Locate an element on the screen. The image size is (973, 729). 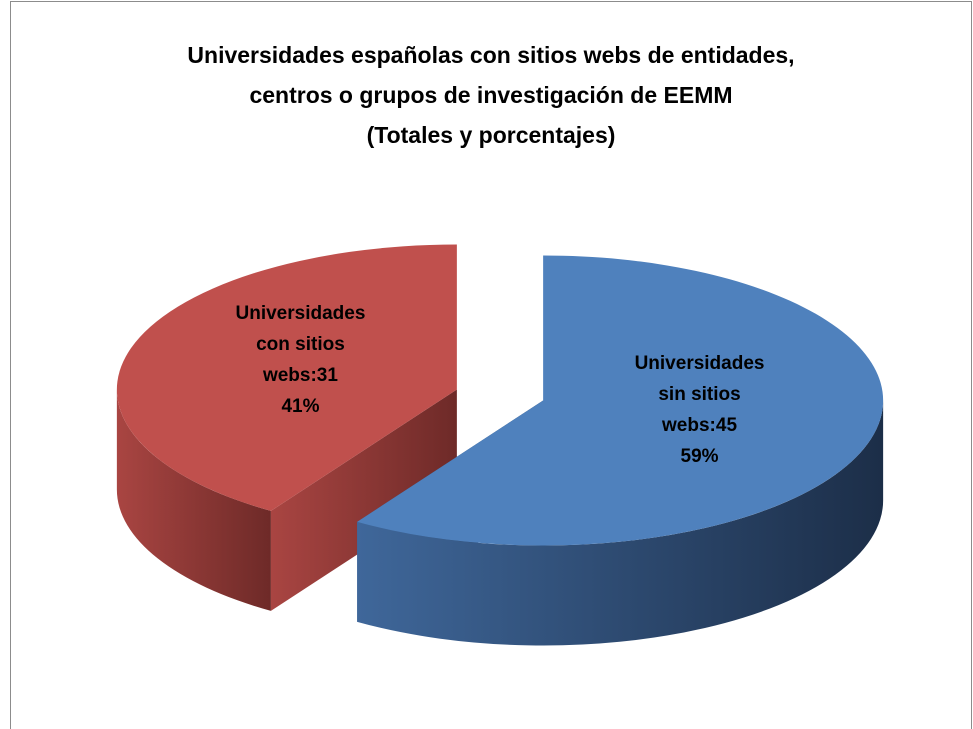
slice is located at coordinates (286, 377).